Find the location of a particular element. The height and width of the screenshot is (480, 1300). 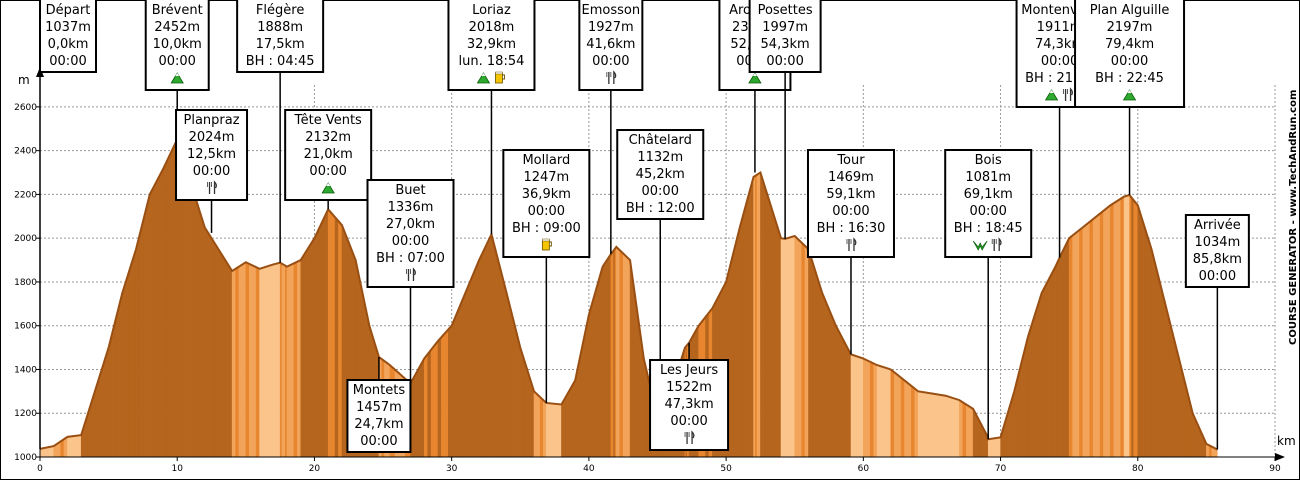

waypoint-alt: 2018m is located at coordinates (492, 27).